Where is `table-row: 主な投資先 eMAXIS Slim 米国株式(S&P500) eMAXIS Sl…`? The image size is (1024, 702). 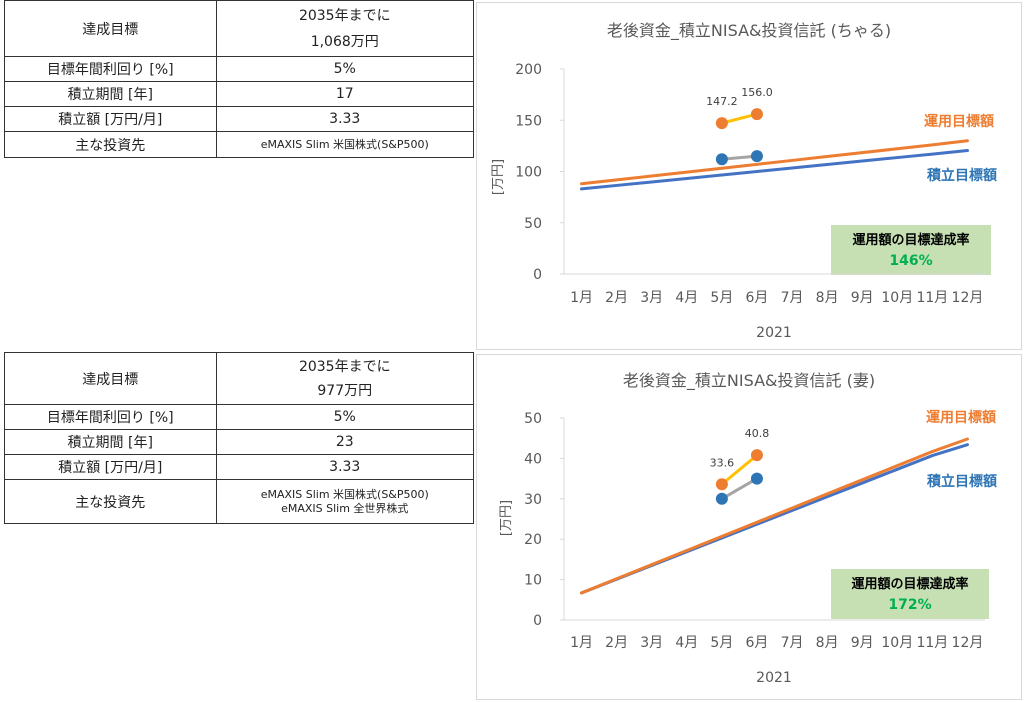
table-row: 主な投資先 eMAXIS Slim 米国株式(S&P500) eMAXIS Sl… is located at coordinates (239, 501).